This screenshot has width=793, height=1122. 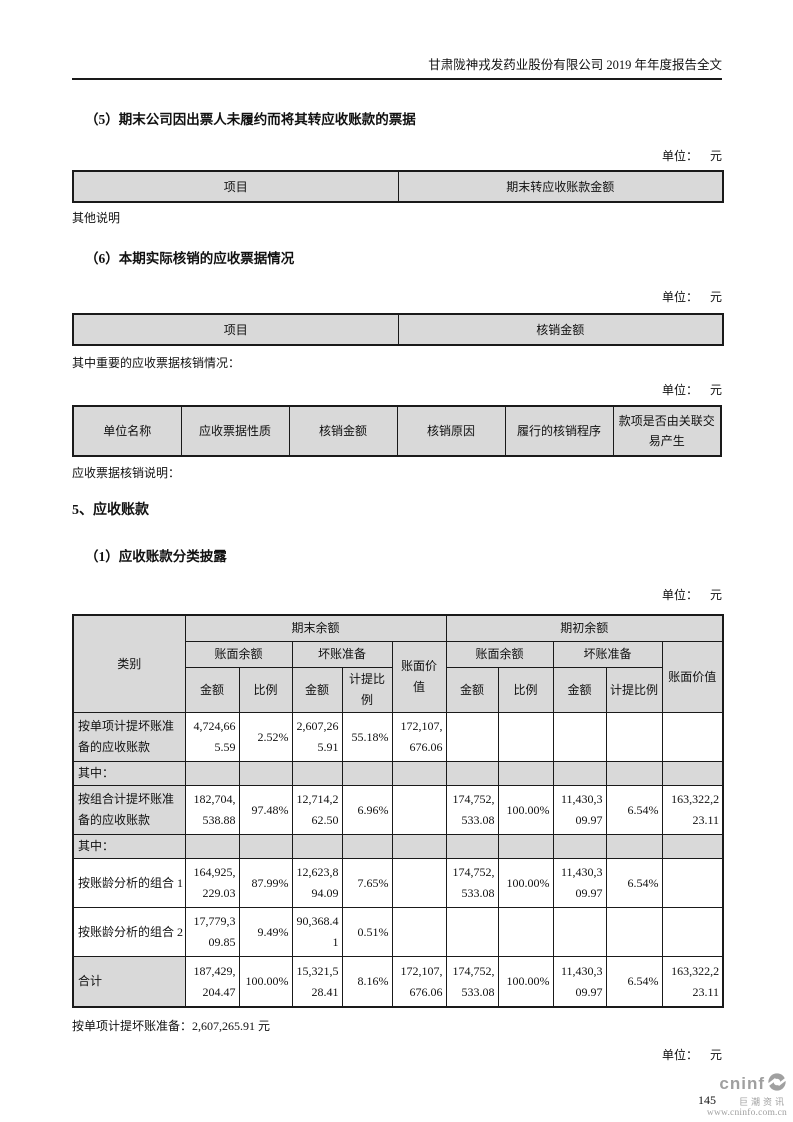 What do you see at coordinates (129, 737) in the screenshot?
I see `row-label: 按单项计提坏账准备的应收账款` at bounding box center [129, 737].